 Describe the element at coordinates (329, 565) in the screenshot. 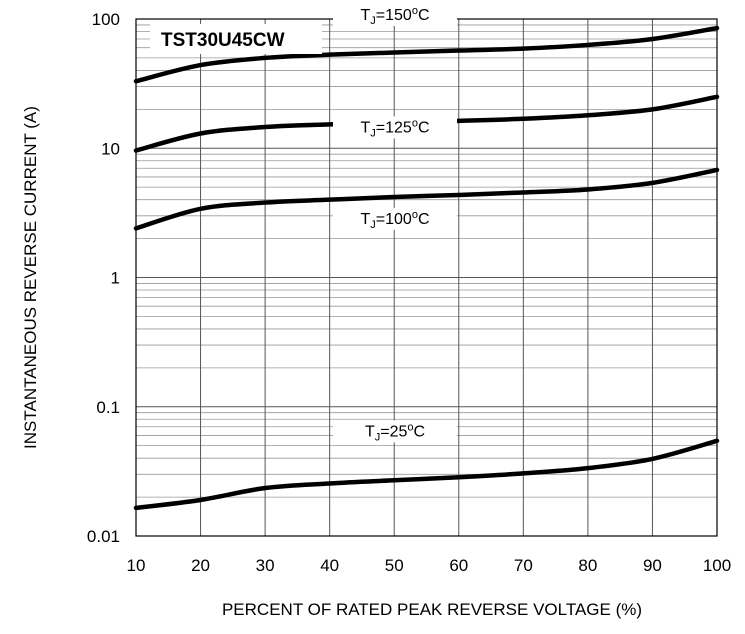

I see `x-tick-label: 40` at that location.